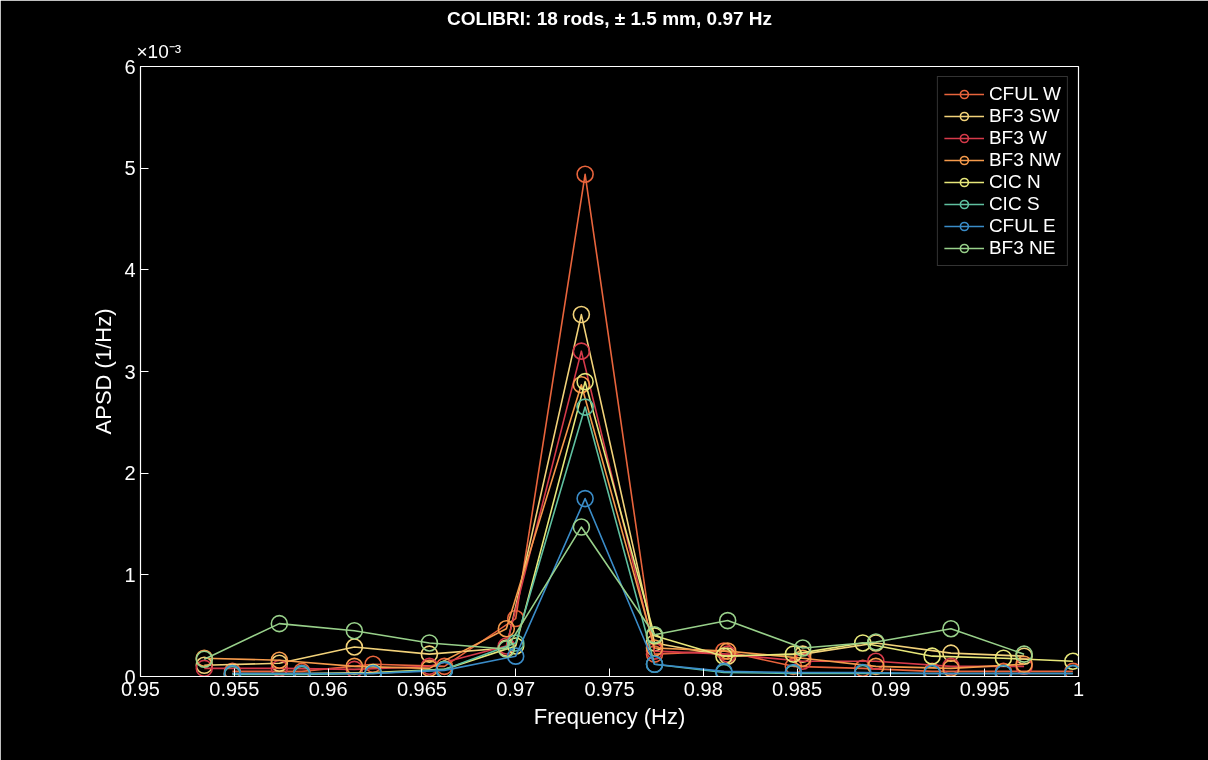 The height and width of the screenshot is (760, 1208). What do you see at coordinates (130, 66) in the screenshot?
I see `y-tick-label: 6` at bounding box center [130, 66].